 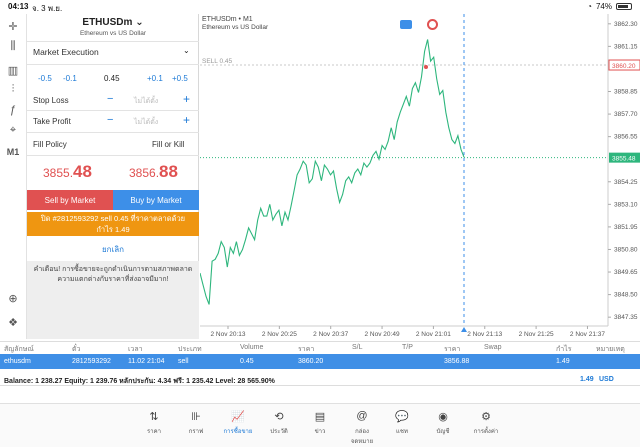 What do you see at coordinates (624, 6) in the screenshot?
I see `battery-icon` at bounding box center [624, 6].